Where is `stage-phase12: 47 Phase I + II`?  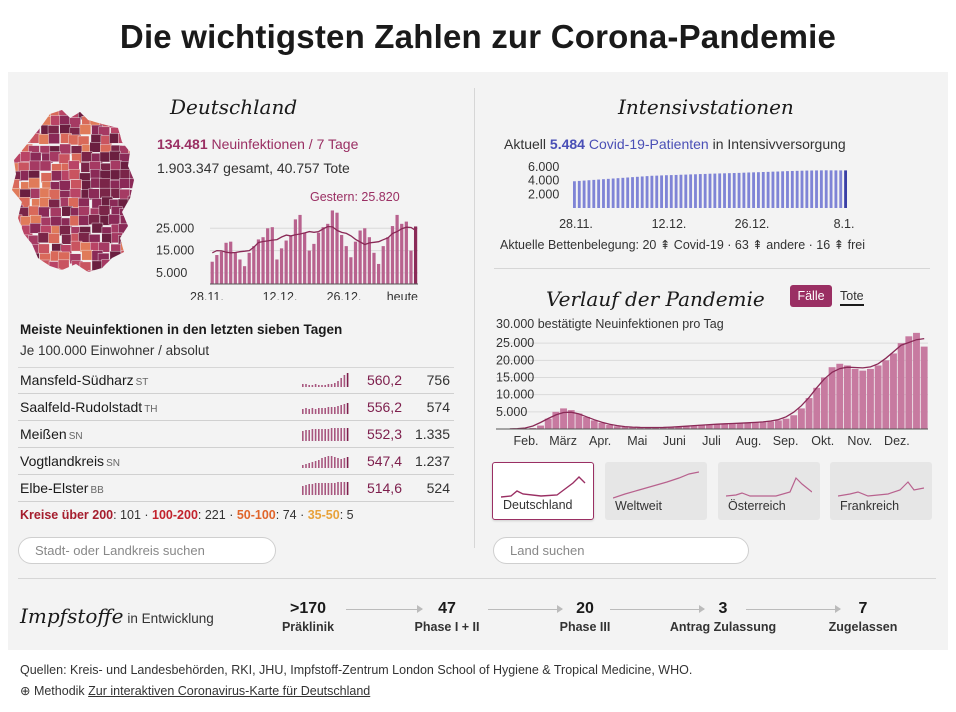 stage-phase12: 47 Phase I + II is located at coordinates (447, 617).